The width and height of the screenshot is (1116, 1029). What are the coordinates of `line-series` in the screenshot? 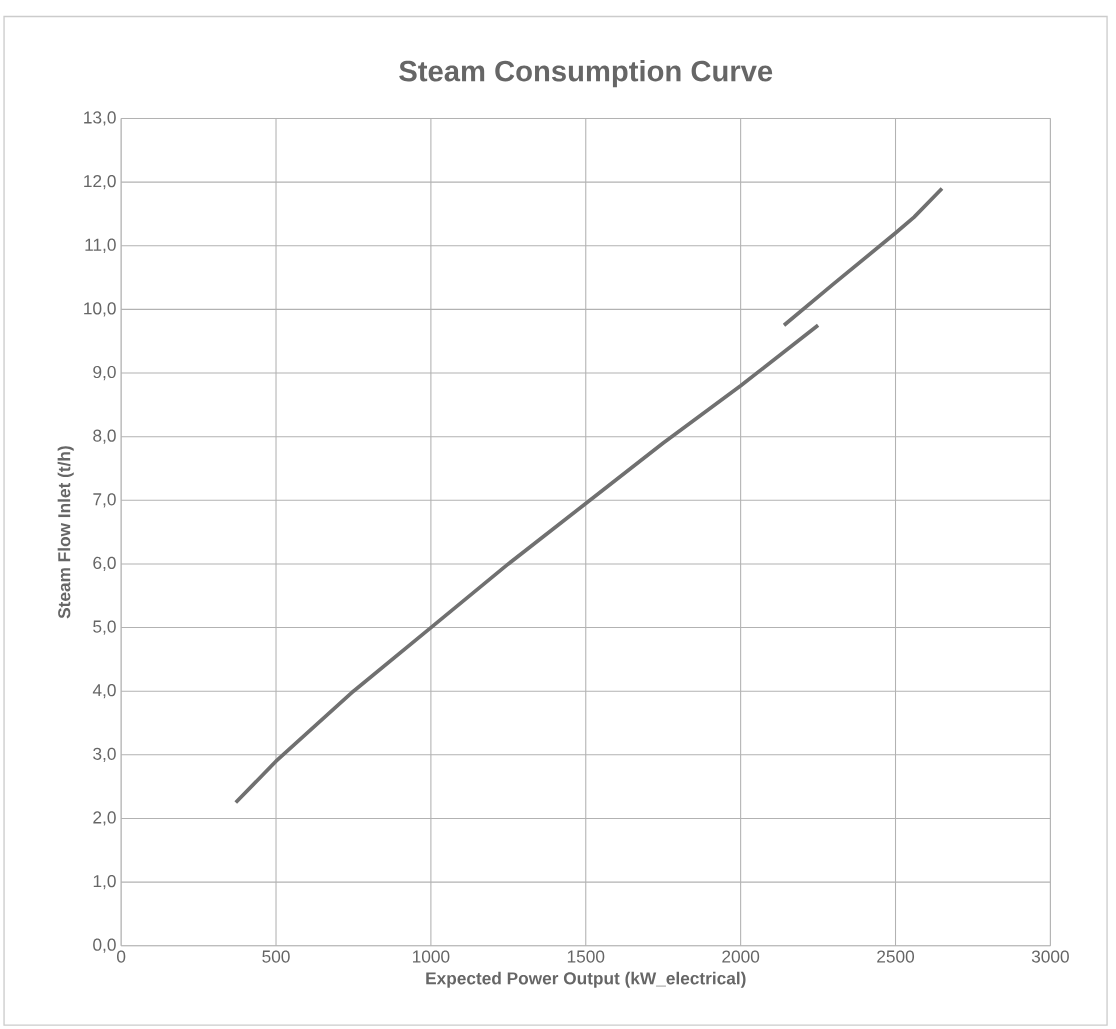 It's located at (863, 257).